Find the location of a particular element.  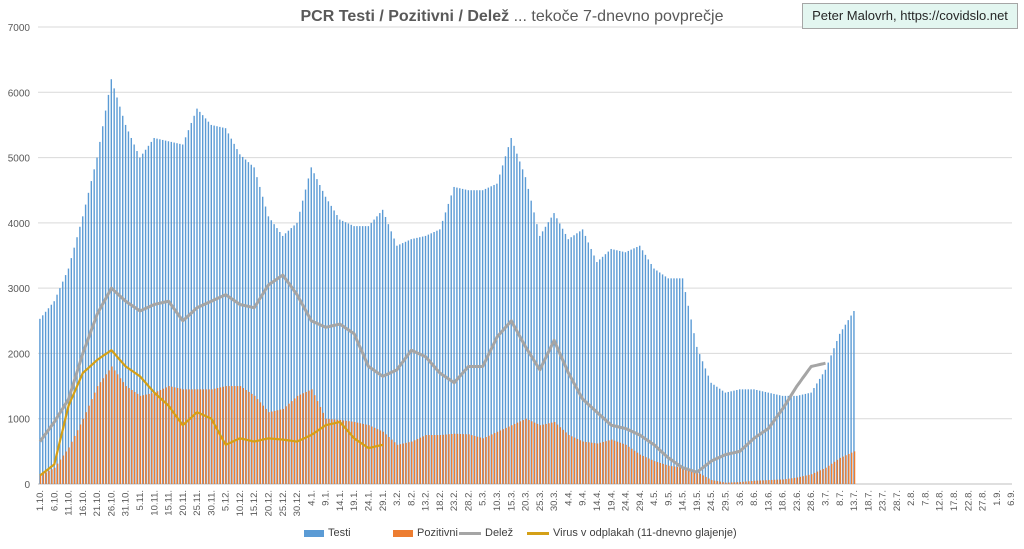

x-tick-label: 8.7. is located at coordinates (840, 498).